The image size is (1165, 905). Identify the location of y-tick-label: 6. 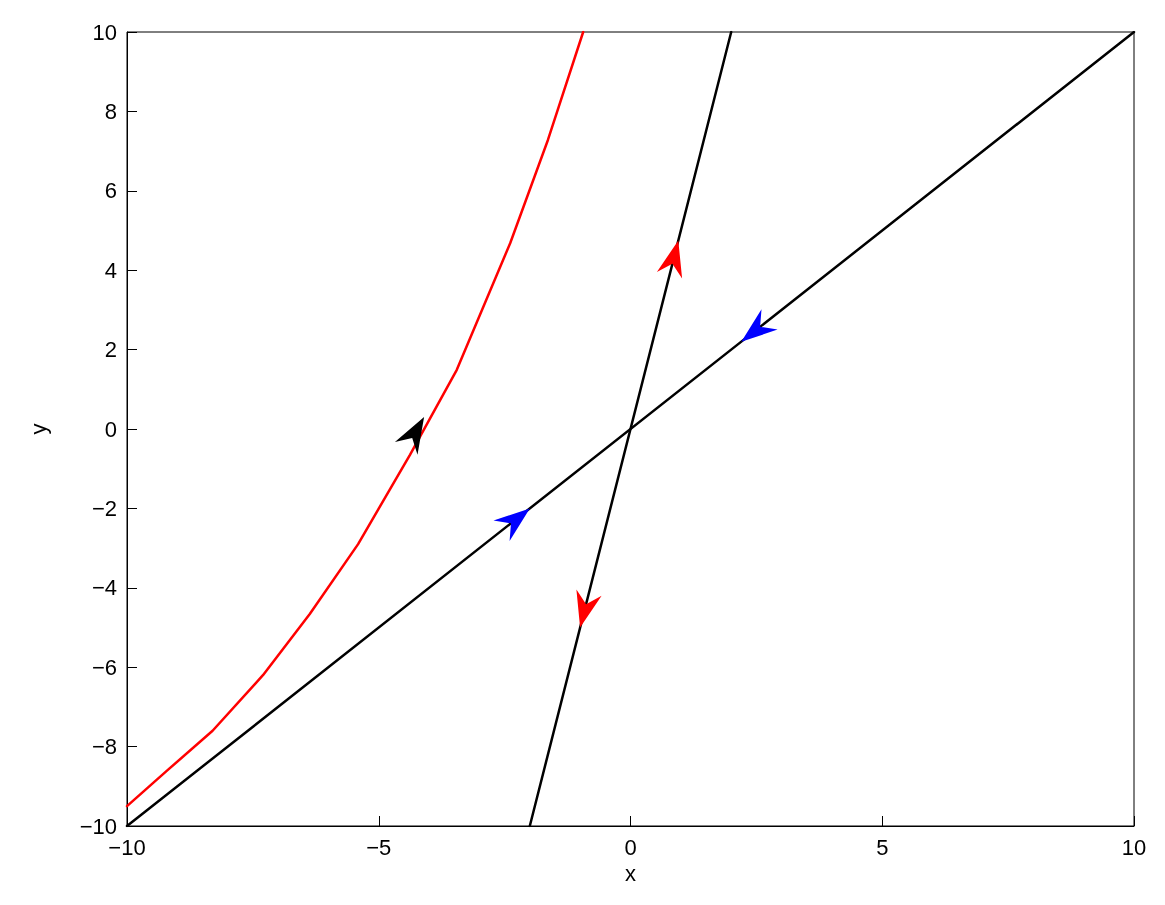
(110, 191).